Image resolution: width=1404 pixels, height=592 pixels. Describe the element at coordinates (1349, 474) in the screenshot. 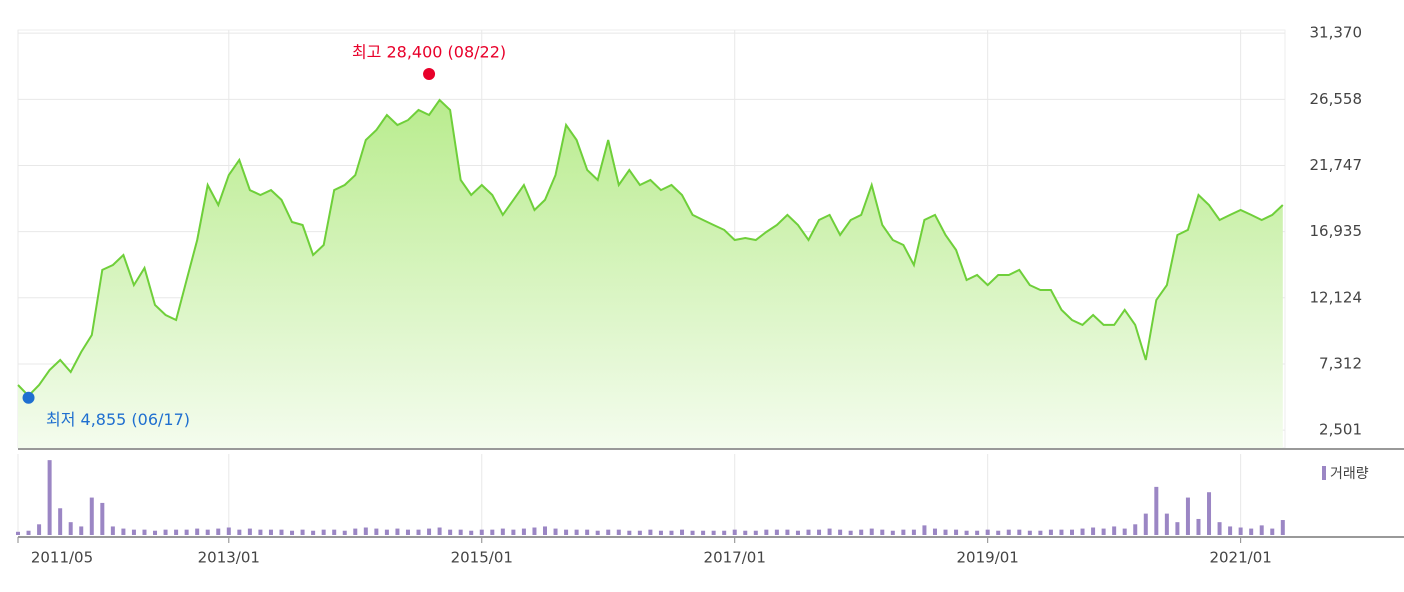

I see `legend-label: 거래량` at that location.